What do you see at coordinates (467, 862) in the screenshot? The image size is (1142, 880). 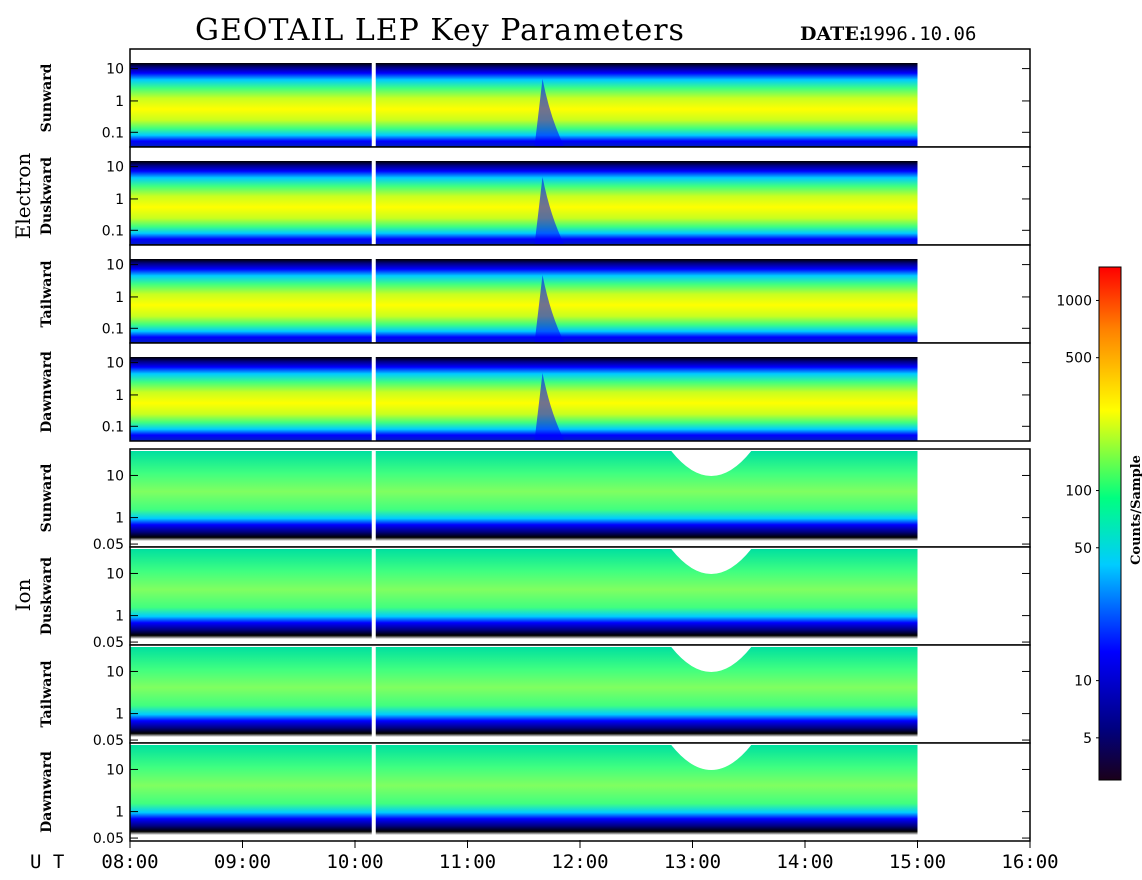 I see `x-tick-label: 11:00` at bounding box center [467, 862].